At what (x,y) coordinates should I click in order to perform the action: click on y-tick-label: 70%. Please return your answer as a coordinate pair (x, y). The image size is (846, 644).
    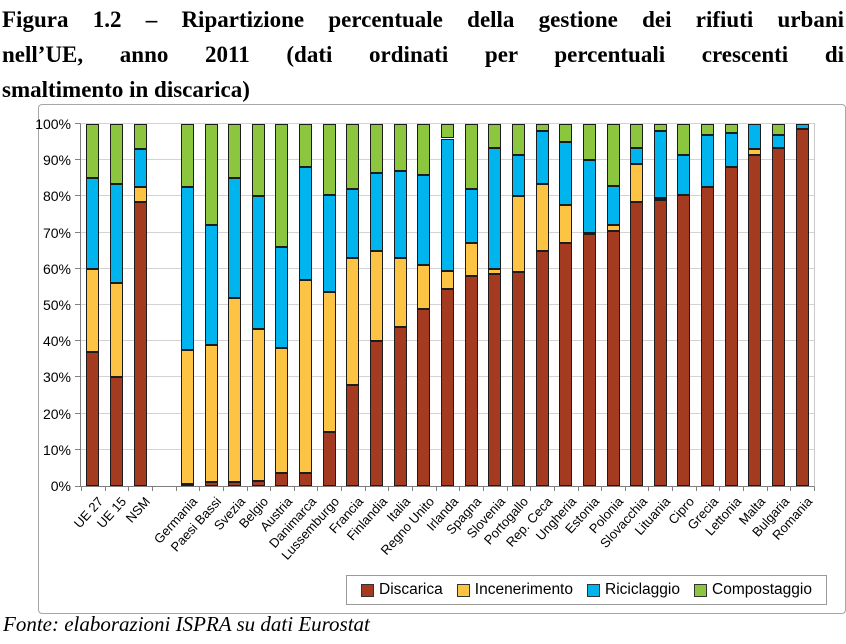
    Looking at the image, I should click on (56, 232).